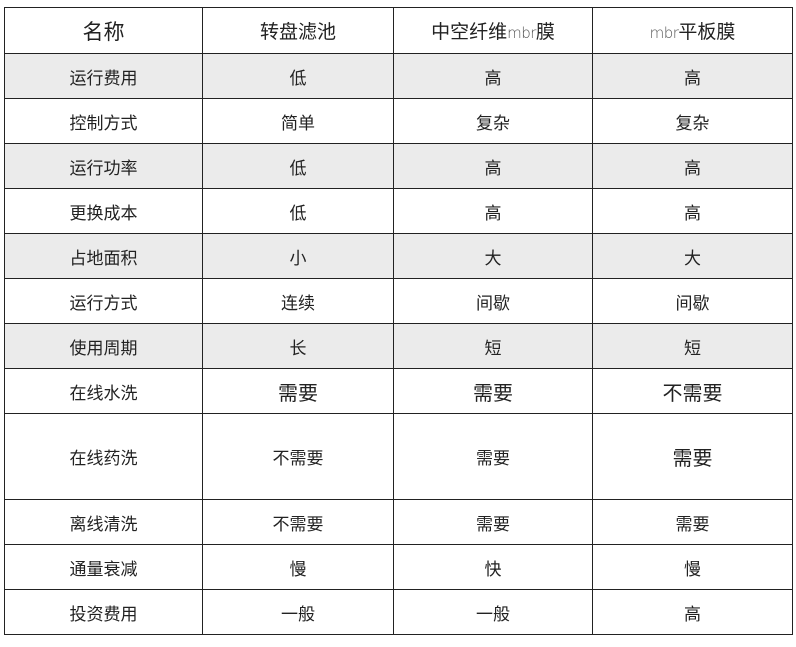 The height and width of the screenshot is (647, 796). I want to click on table-row: 使用周期长短短, so click(398, 346).